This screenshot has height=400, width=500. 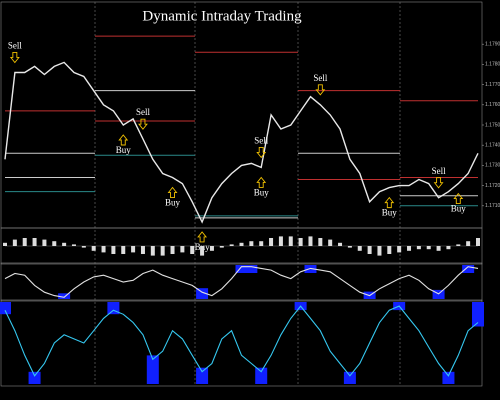 I want to click on price-line, so click(x=241, y=282).